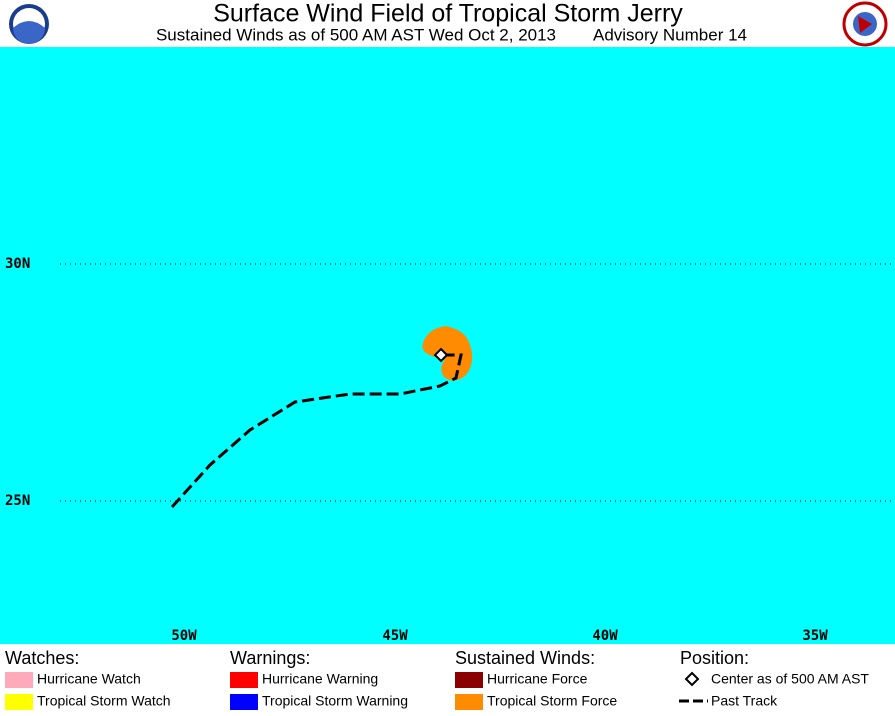 This screenshot has height=716, width=895. Describe the element at coordinates (104, 701) in the screenshot. I see `legend-label: Tropical Storm Watch` at that location.